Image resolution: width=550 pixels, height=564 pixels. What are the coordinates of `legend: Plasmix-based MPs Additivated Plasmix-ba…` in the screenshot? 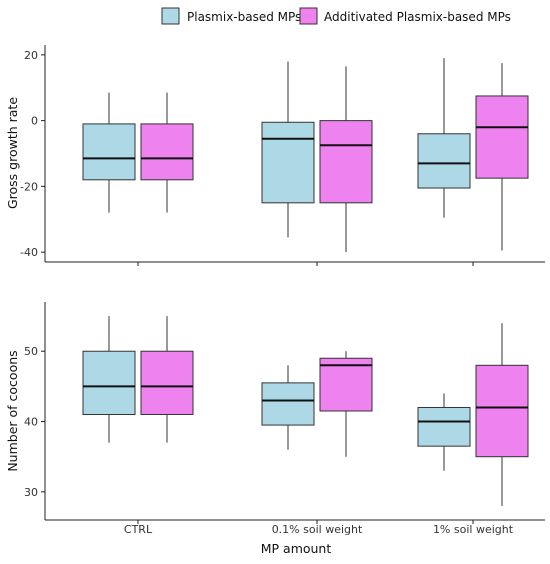 It's located at (336, 16).